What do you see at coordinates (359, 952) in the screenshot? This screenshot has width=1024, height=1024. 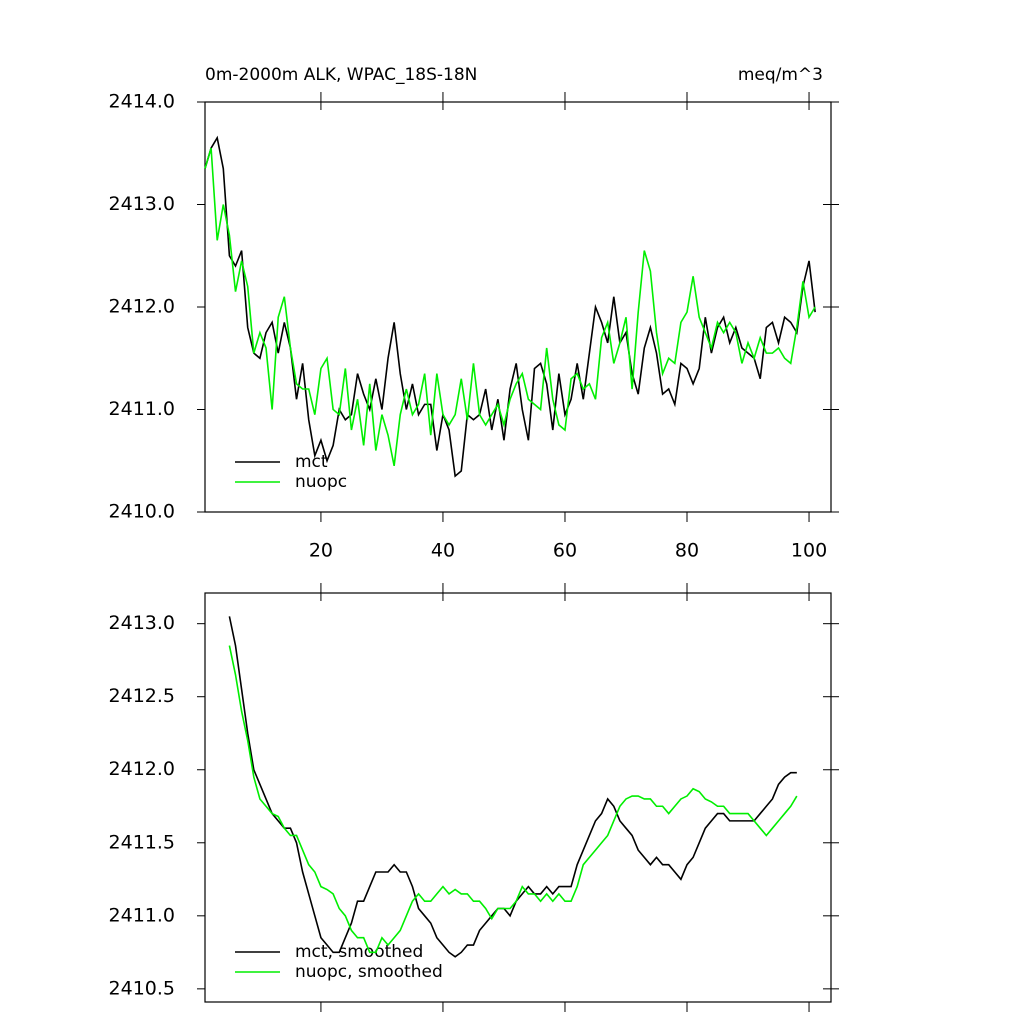 I see `legend-label: mct, smoothed` at bounding box center [359, 952].